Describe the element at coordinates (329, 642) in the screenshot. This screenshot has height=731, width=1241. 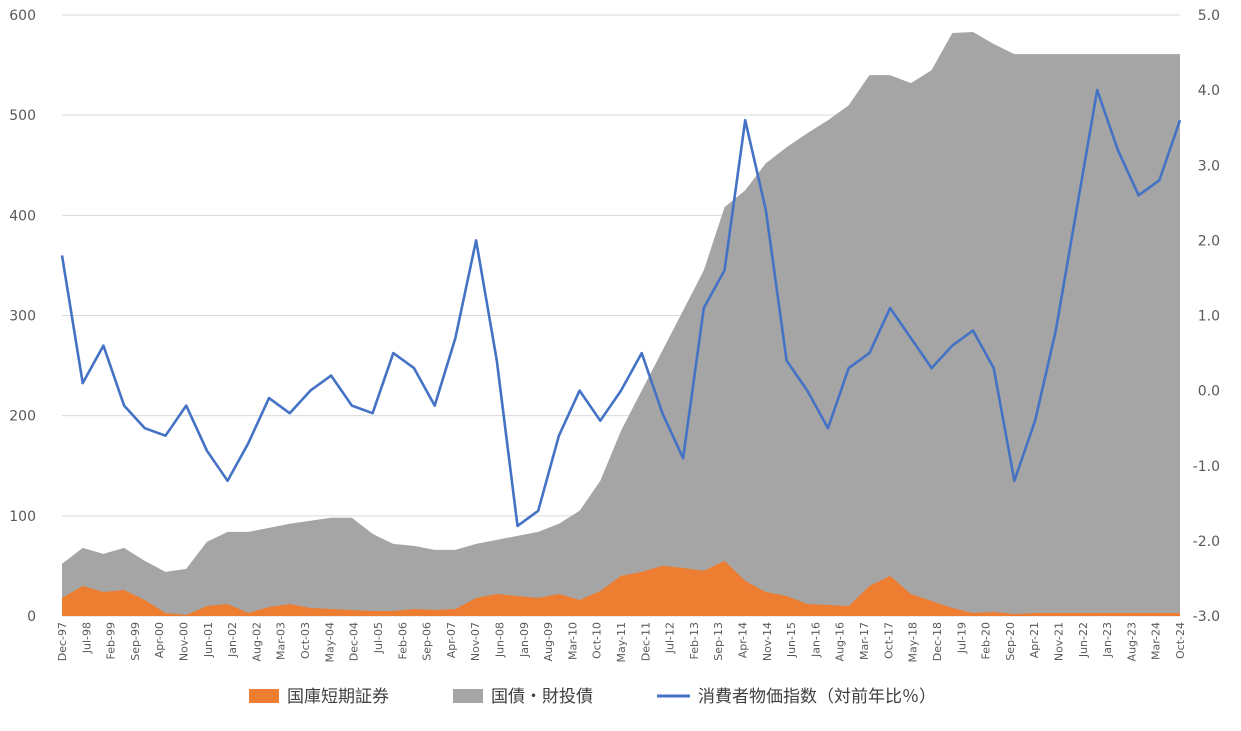
I see `x-tick-label: May-04` at that location.